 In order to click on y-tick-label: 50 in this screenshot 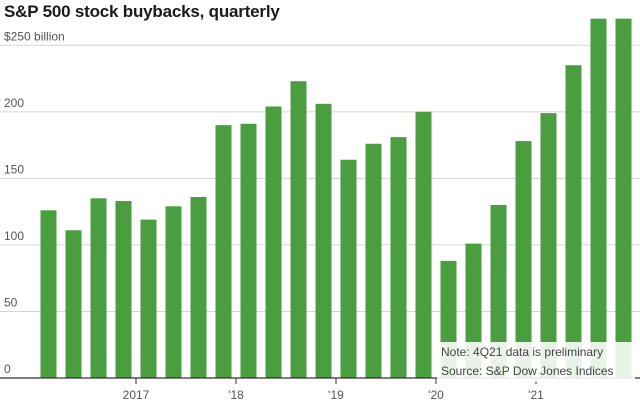, I will do `click(11, 302)`.